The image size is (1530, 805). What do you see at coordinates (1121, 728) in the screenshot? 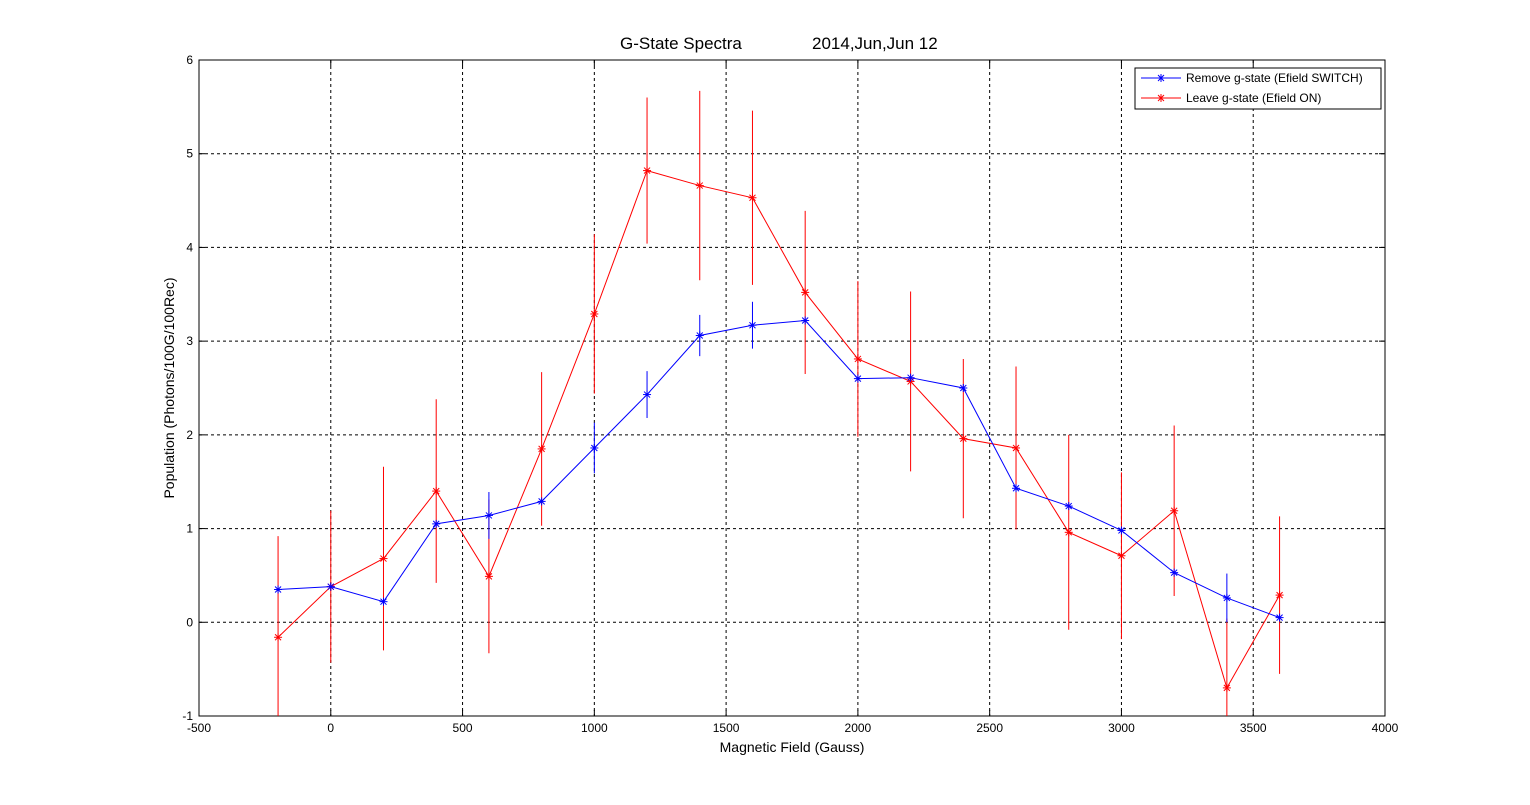
I see `x-tick-label: 3000` at bounding box center [1121, 728].